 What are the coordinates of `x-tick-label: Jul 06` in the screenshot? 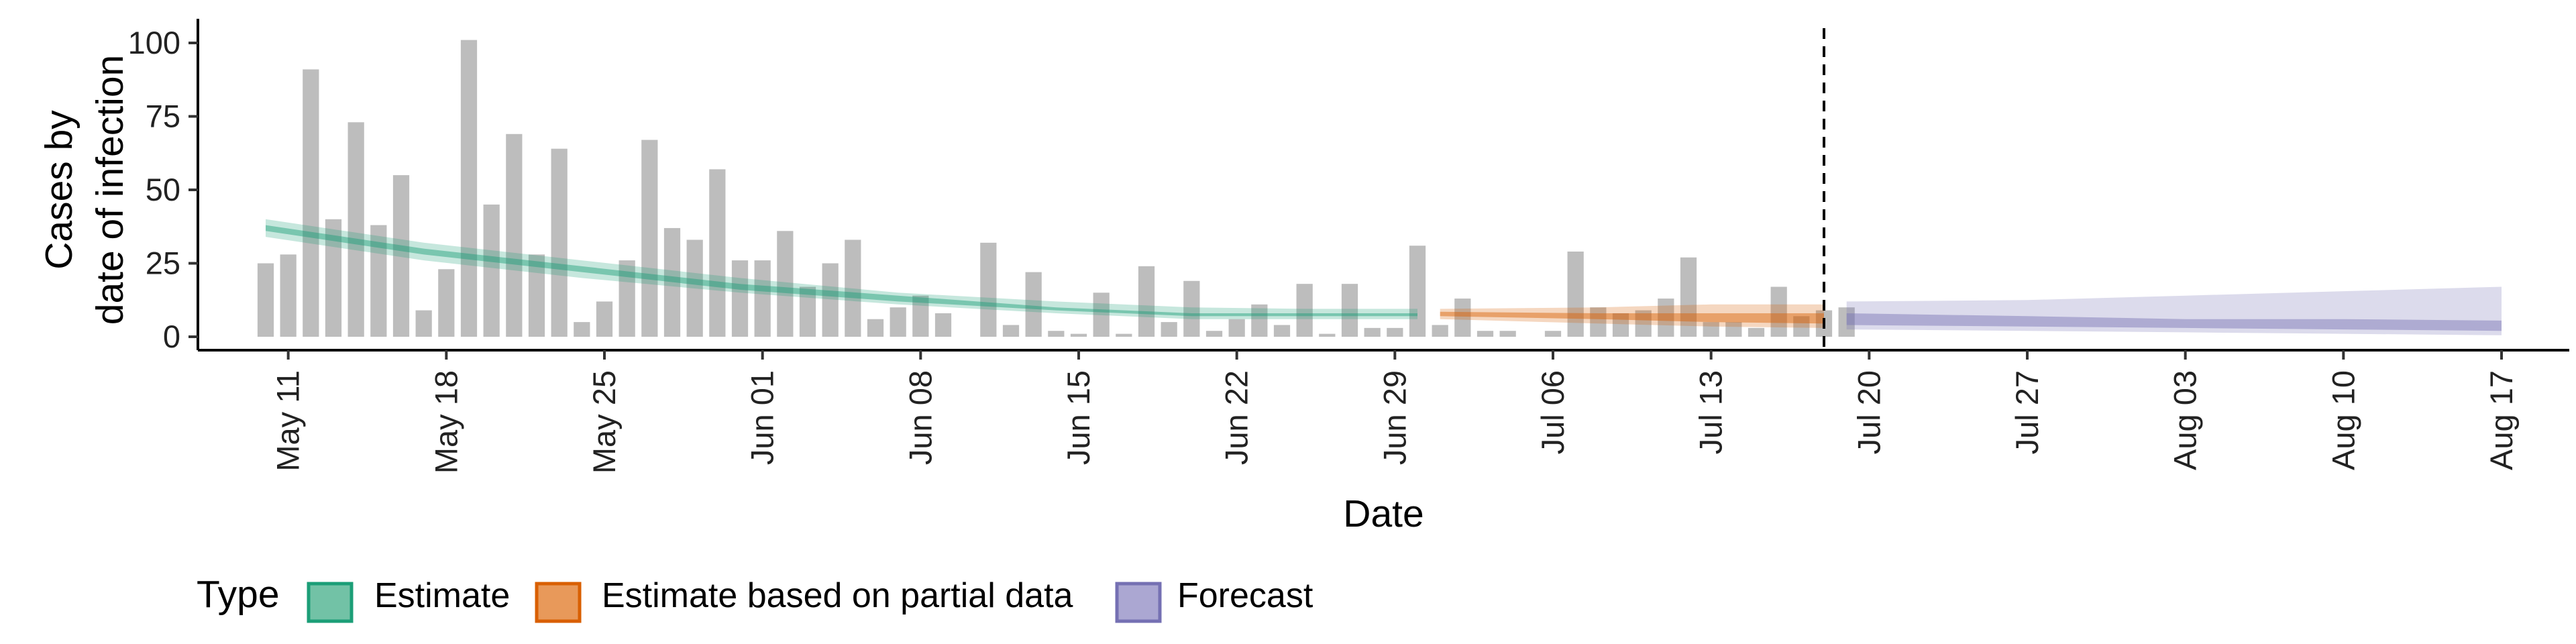 It's located at (1552, 412).